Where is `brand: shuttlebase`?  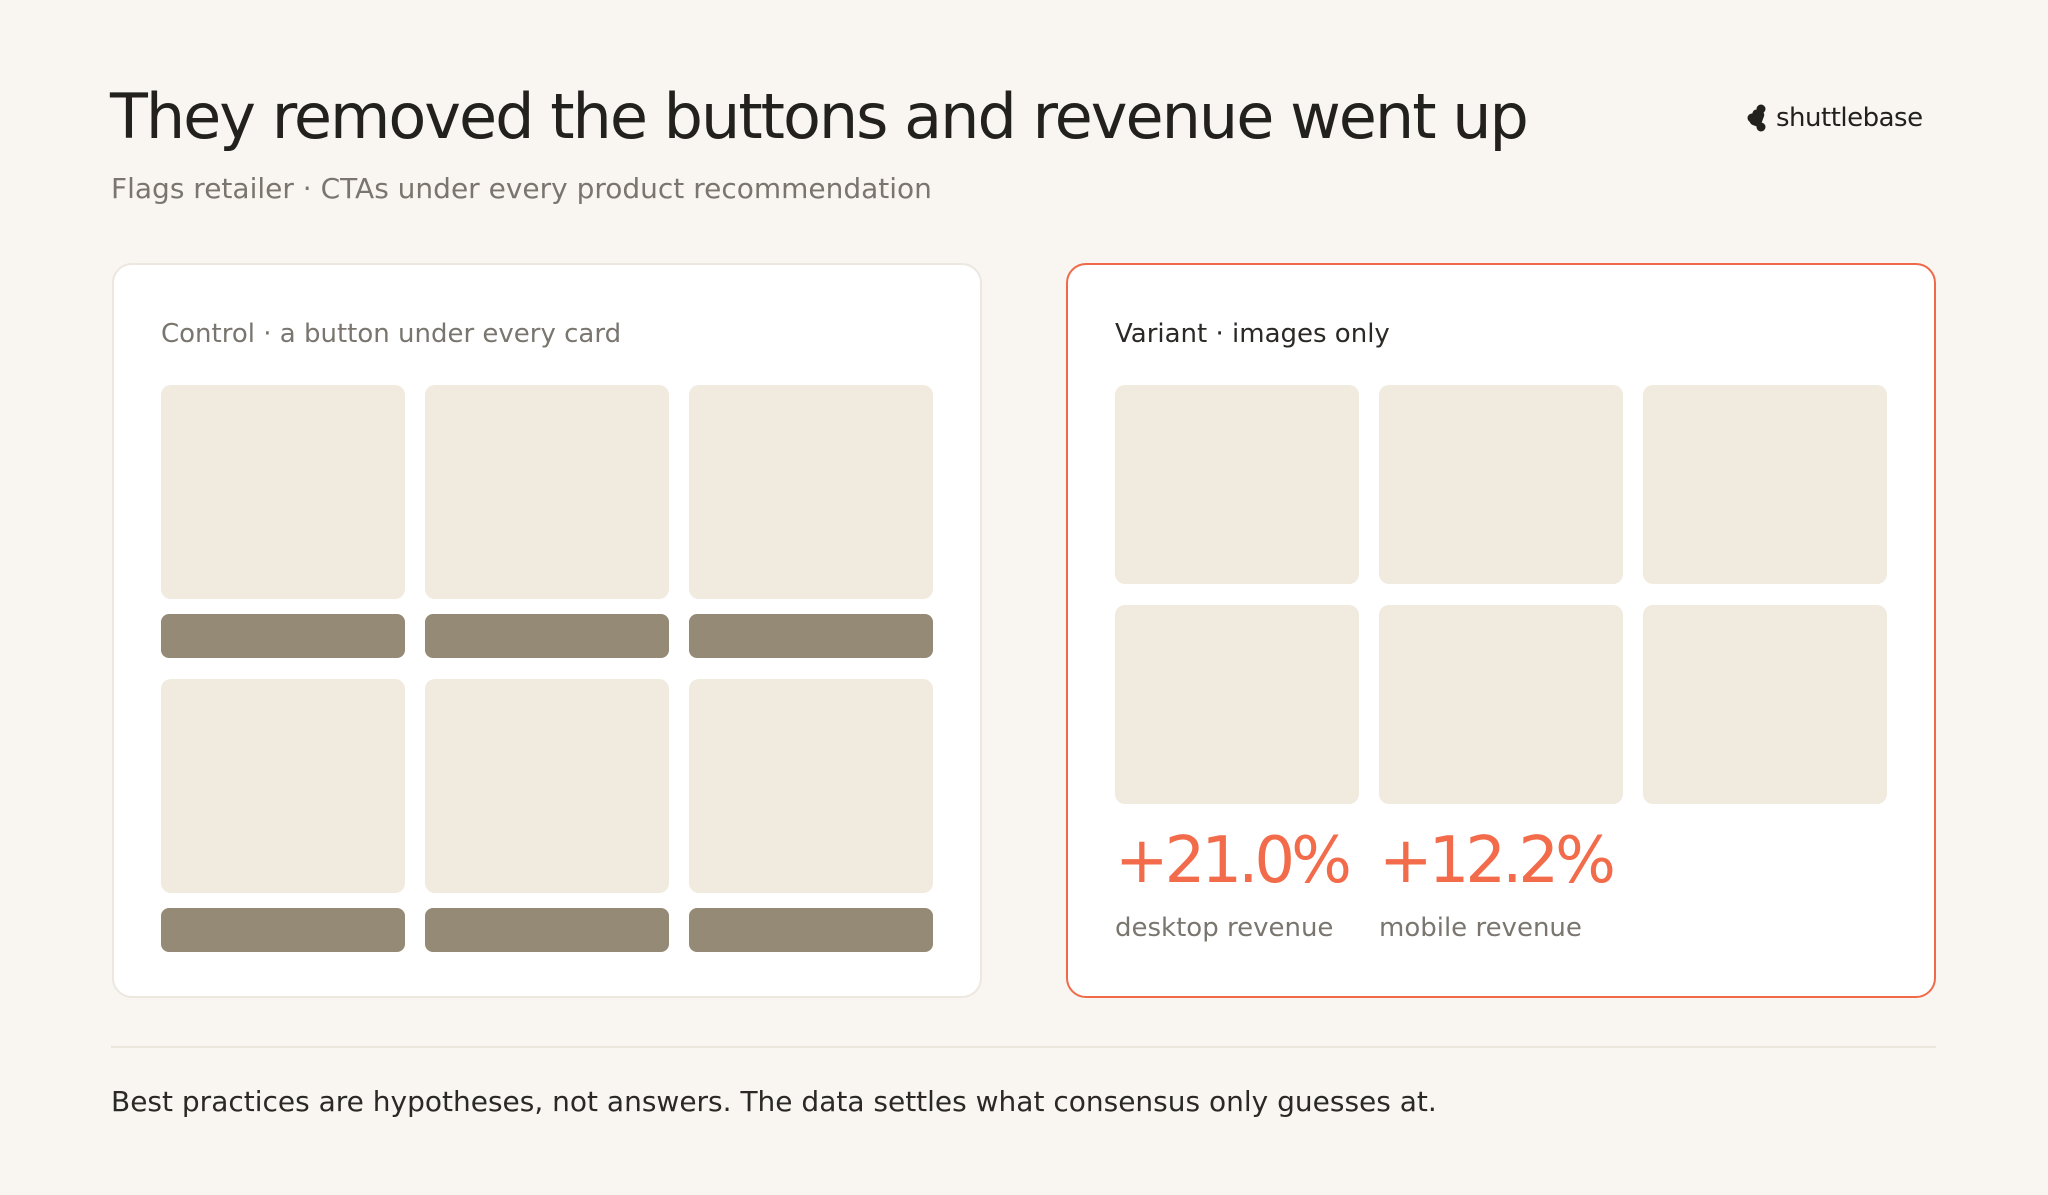 brand: shuttlebase is located at coordinates (1834, 118).